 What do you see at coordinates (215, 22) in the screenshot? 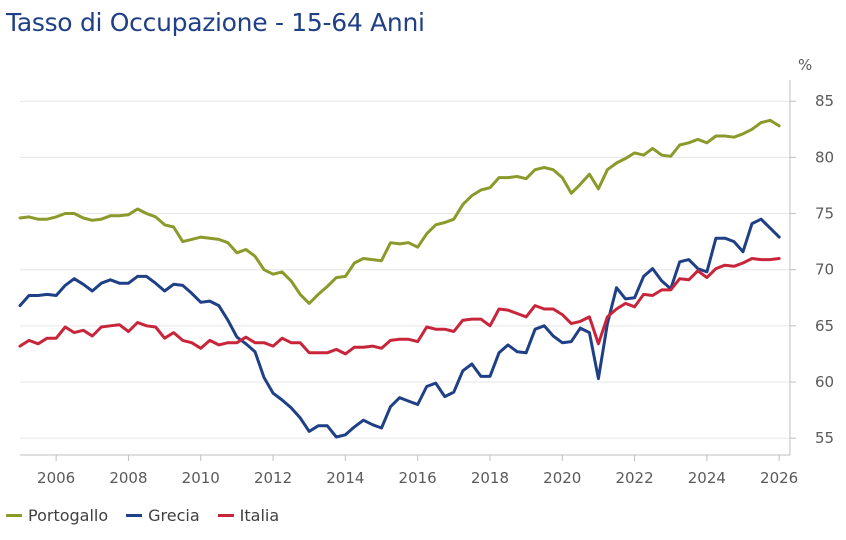
I see `chart-title: Tasso di Occupazione - 15-64 Anni` at bounding box center [215, 22].